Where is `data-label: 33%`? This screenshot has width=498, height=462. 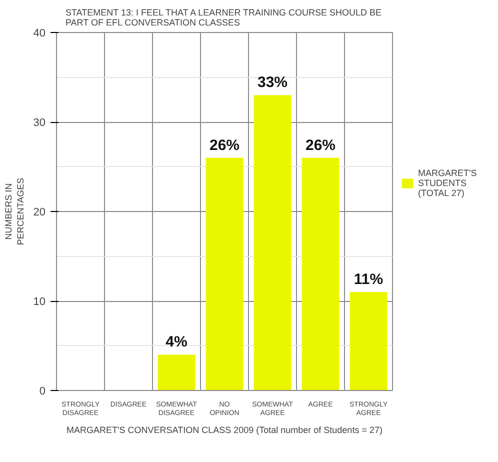 data-label: 33% is located at coordinates (272, 83).